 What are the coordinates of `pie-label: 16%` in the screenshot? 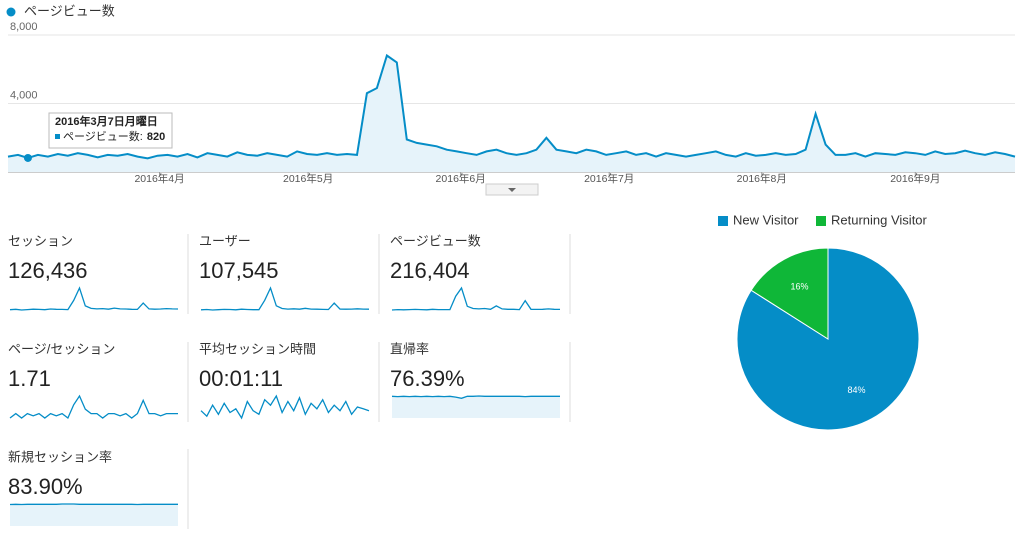 It's located at (799, 287).